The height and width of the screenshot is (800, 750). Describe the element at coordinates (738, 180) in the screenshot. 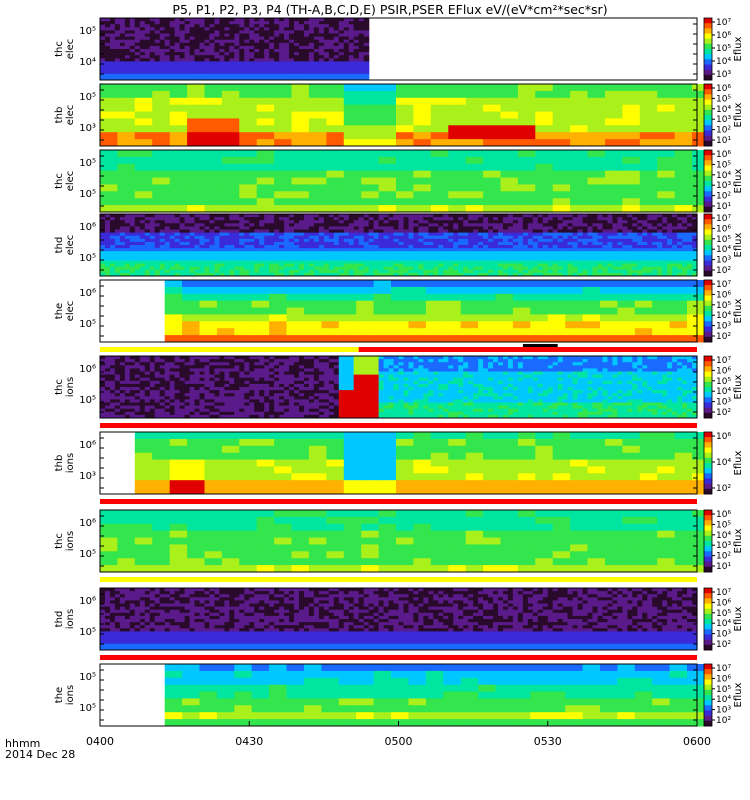

I see `colorbar-label: Eflux` at that location.